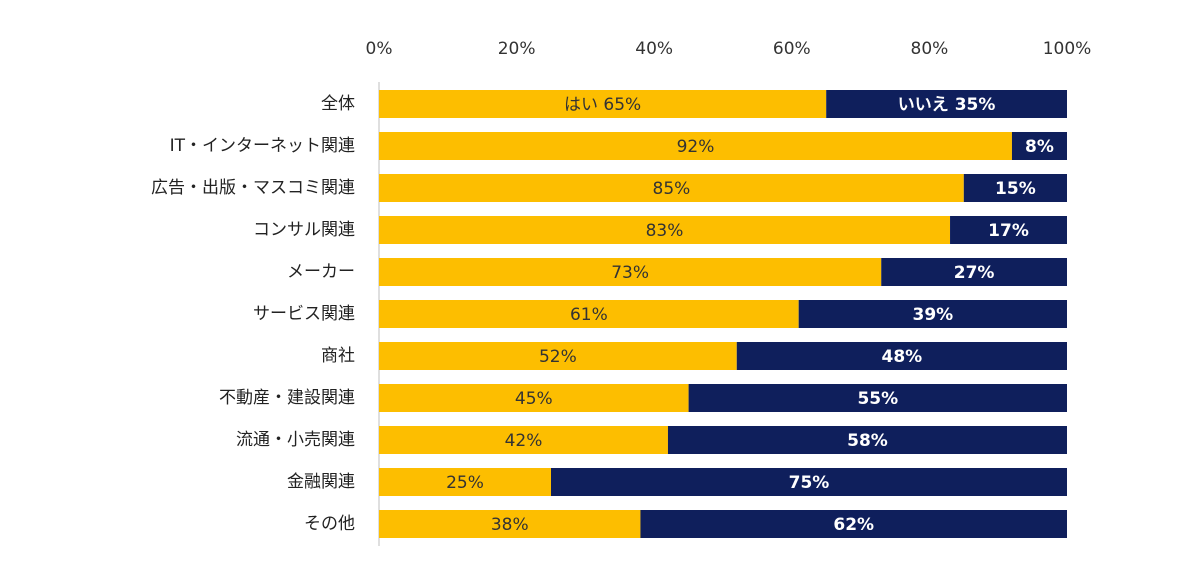  I want to click on data-label-yes: 83%, so click(665, 231).